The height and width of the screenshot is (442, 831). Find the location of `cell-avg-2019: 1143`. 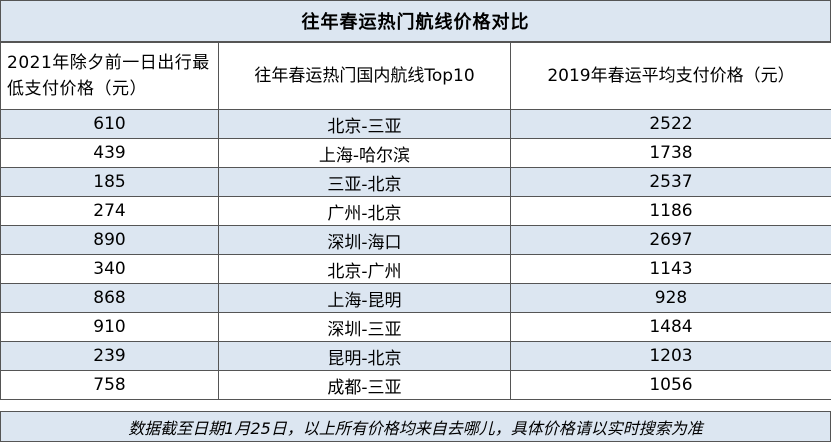

cell-avg-2019: 1143 is located at coordinates (670, 269).